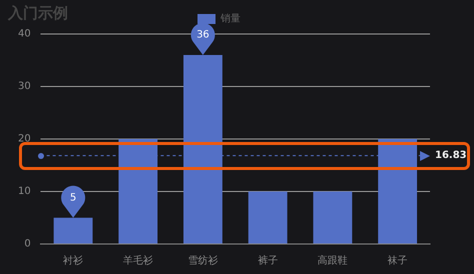  What do you see at coordinates (230, 19) in the screenshot?
I see `legend-label: 销量` at bounding box center [230, 19].